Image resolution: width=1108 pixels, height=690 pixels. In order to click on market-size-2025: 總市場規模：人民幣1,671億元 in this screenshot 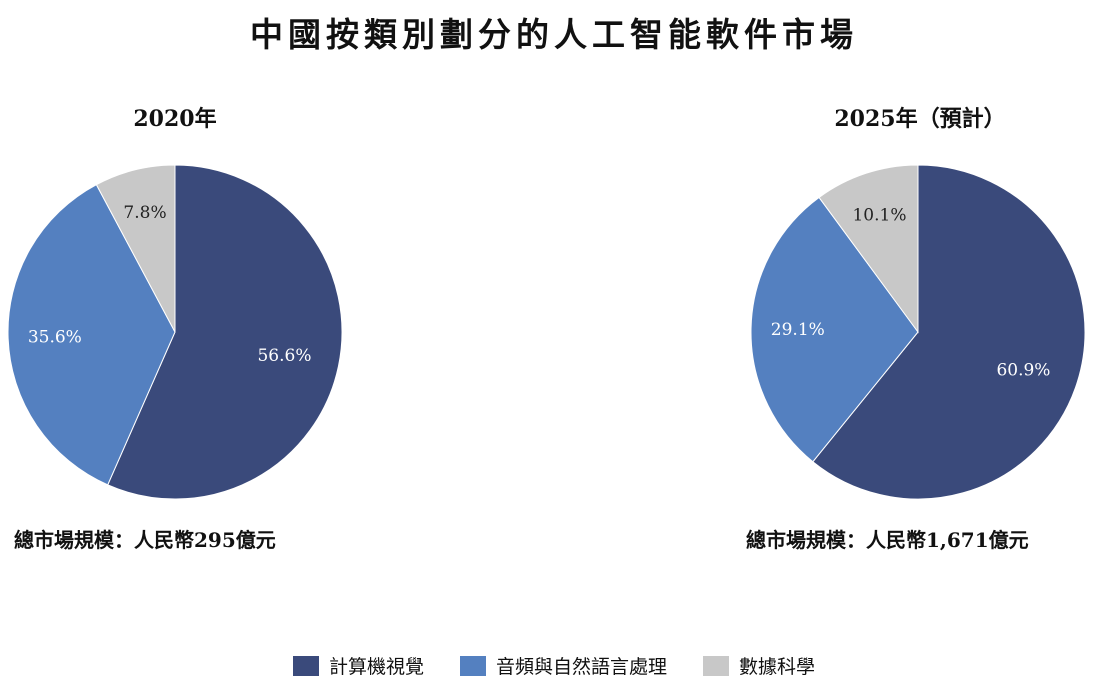, I will do `click(887, 540)`.